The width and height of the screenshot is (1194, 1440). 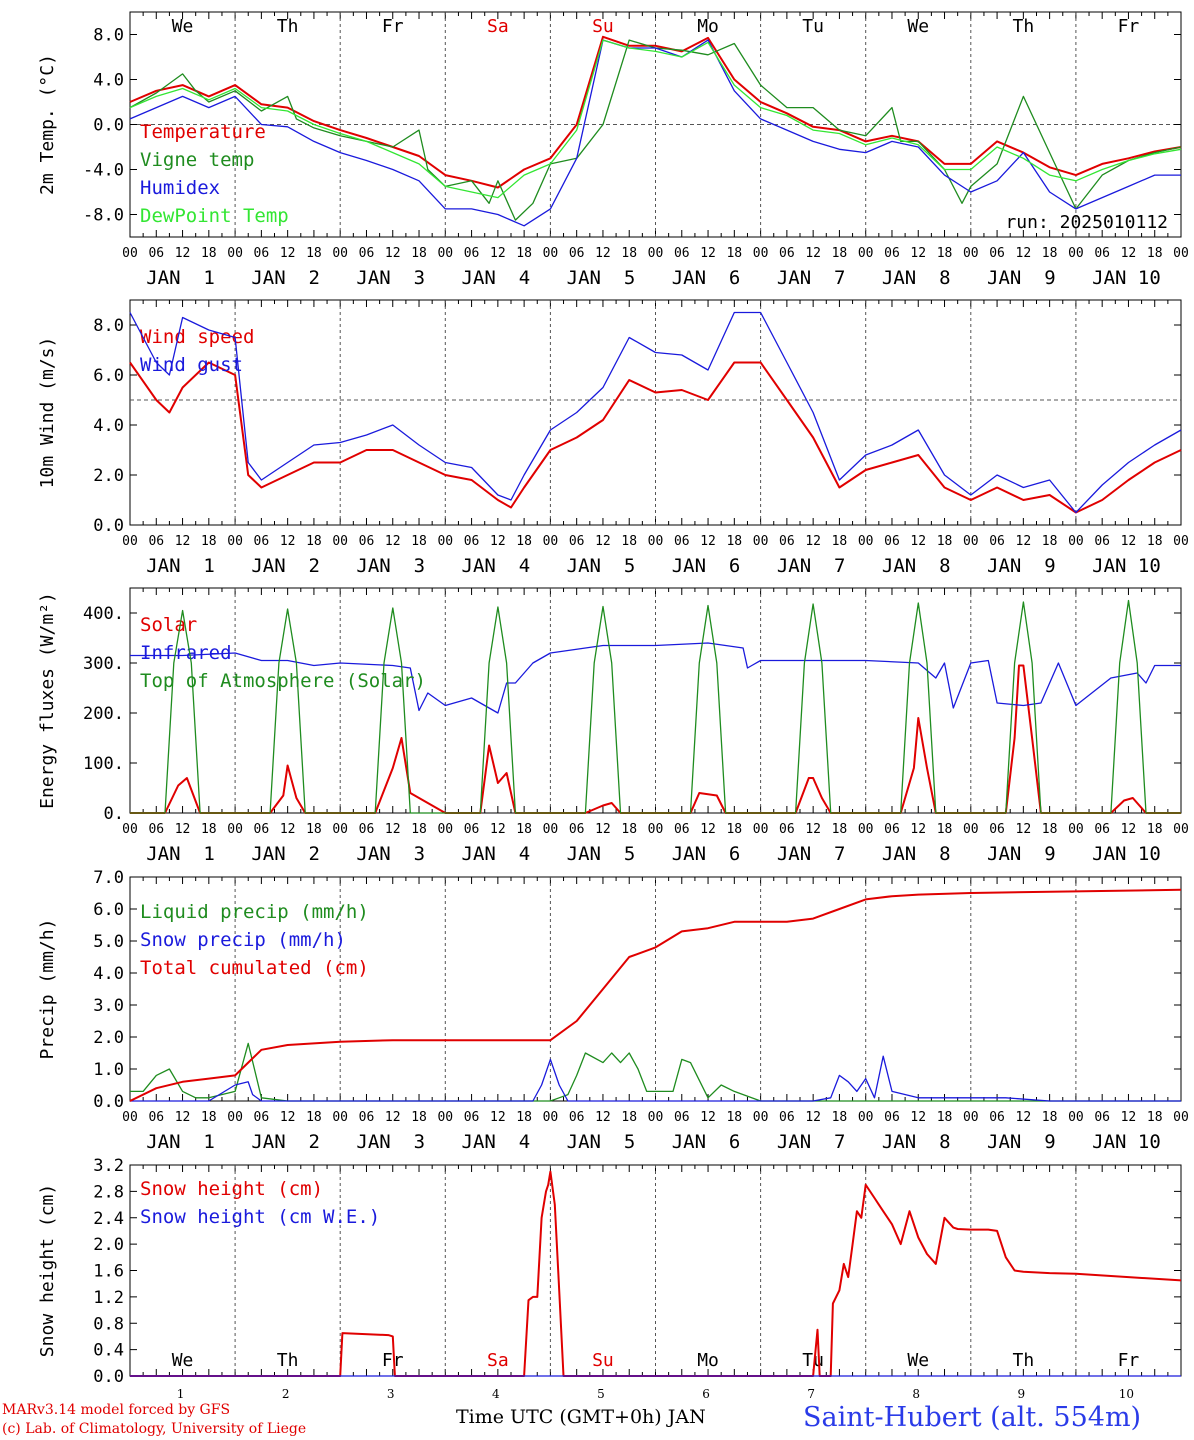 What do you see at coordinates (260, 1217) in the screenshot?
I see `legend-entry: Snow height (cm W.E.)` at bounding box center [260, 1217].